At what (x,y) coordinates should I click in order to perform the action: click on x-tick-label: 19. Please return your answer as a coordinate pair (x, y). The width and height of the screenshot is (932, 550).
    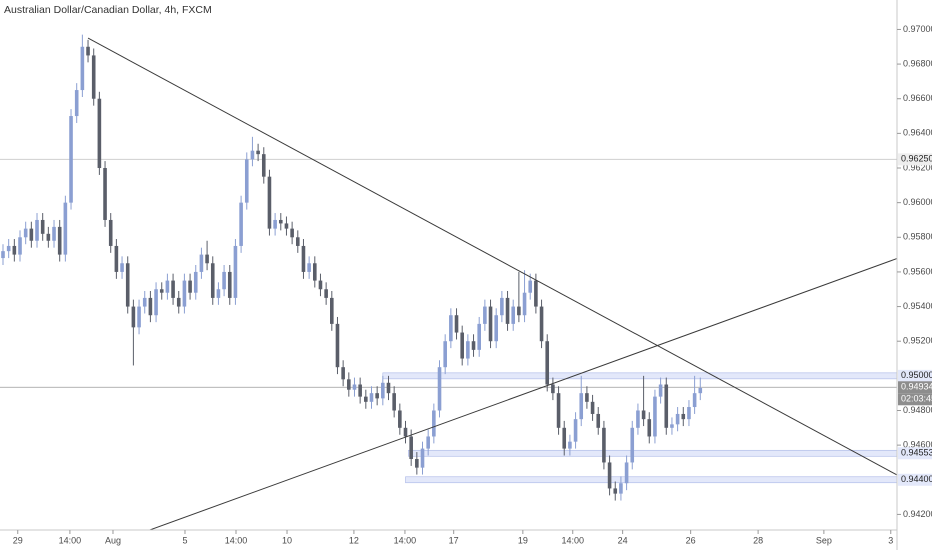
    Looking at the image, I should click on (523, 540).